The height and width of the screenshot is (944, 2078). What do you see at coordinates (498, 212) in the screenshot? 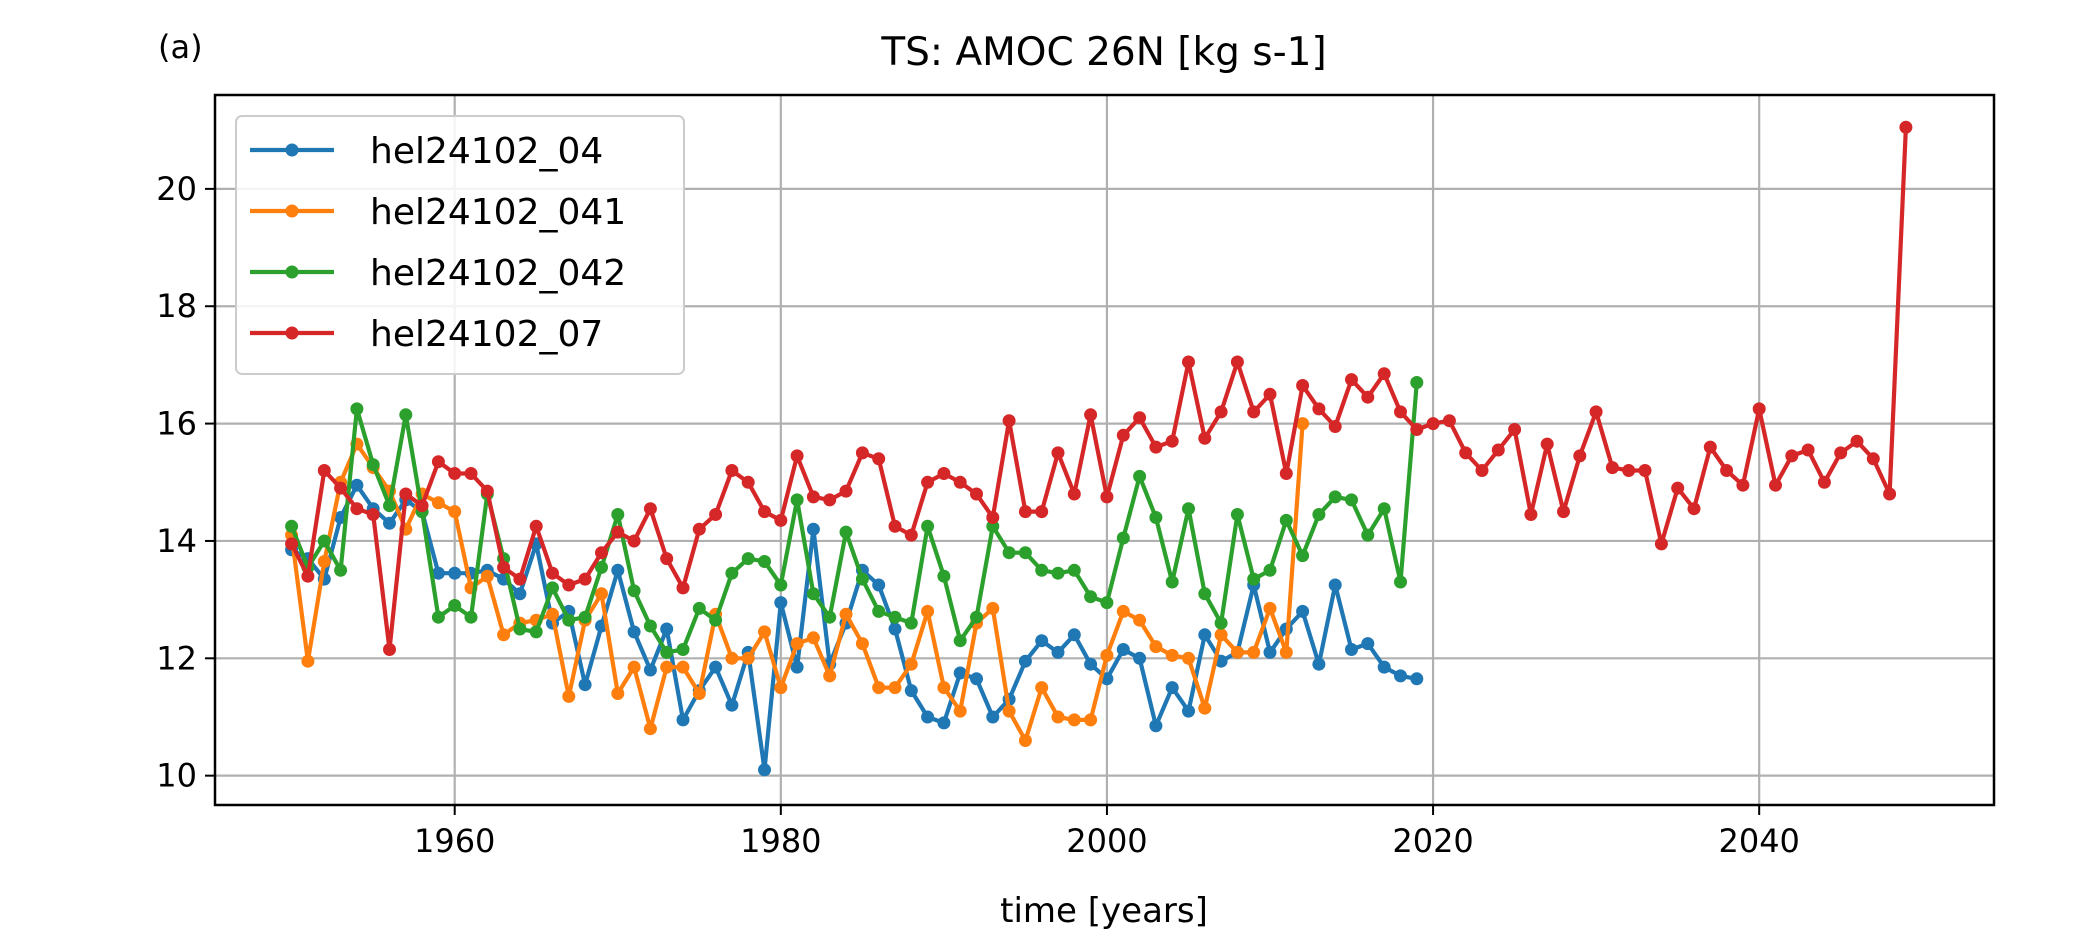
I see `legend-label: hel24102_041` at bounding box center [498, 212].